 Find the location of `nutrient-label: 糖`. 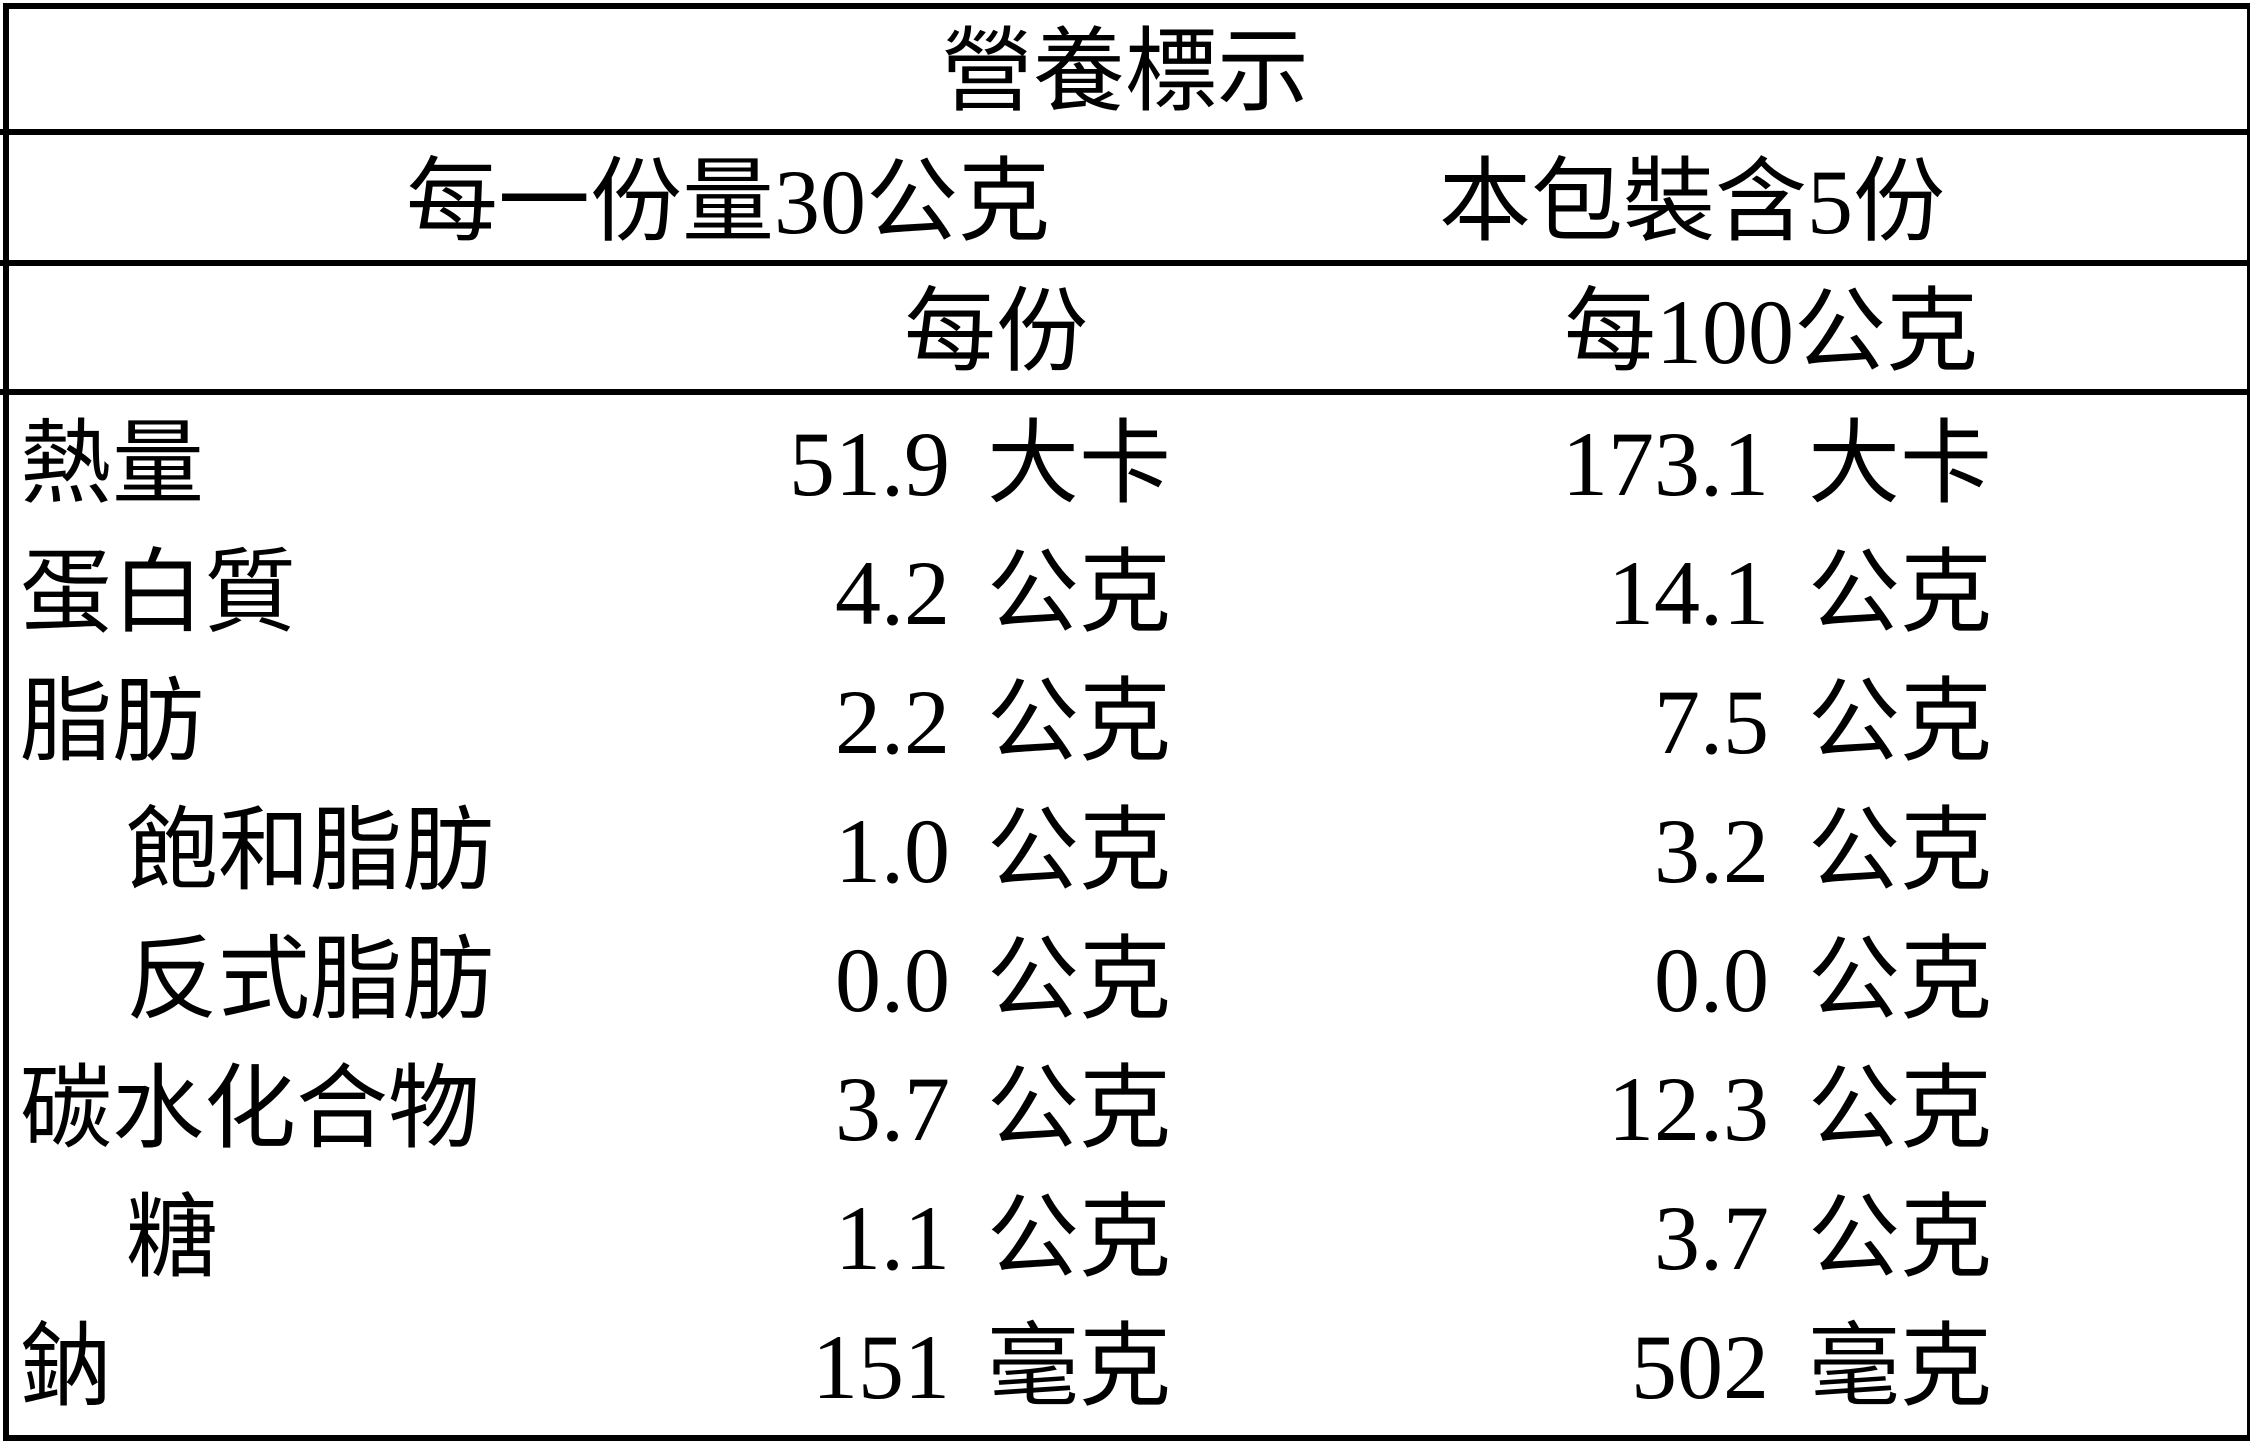

nutrient-label: 糖 is located at coordinates (172, 1238).